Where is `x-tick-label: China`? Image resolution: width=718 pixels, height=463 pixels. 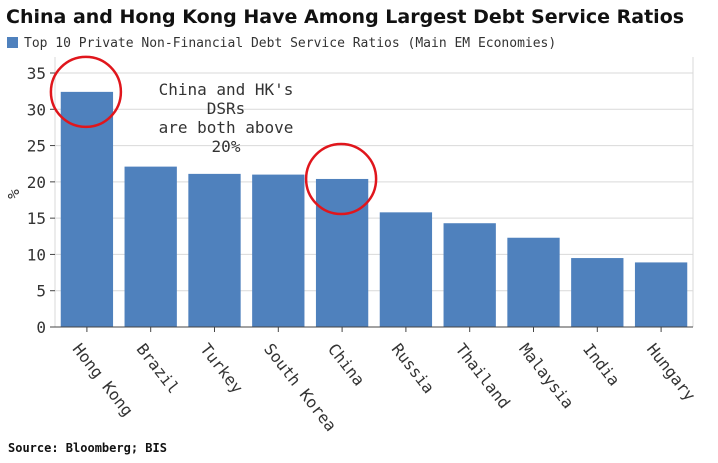
x-tick-label: China is located at coordinates (346, 365).